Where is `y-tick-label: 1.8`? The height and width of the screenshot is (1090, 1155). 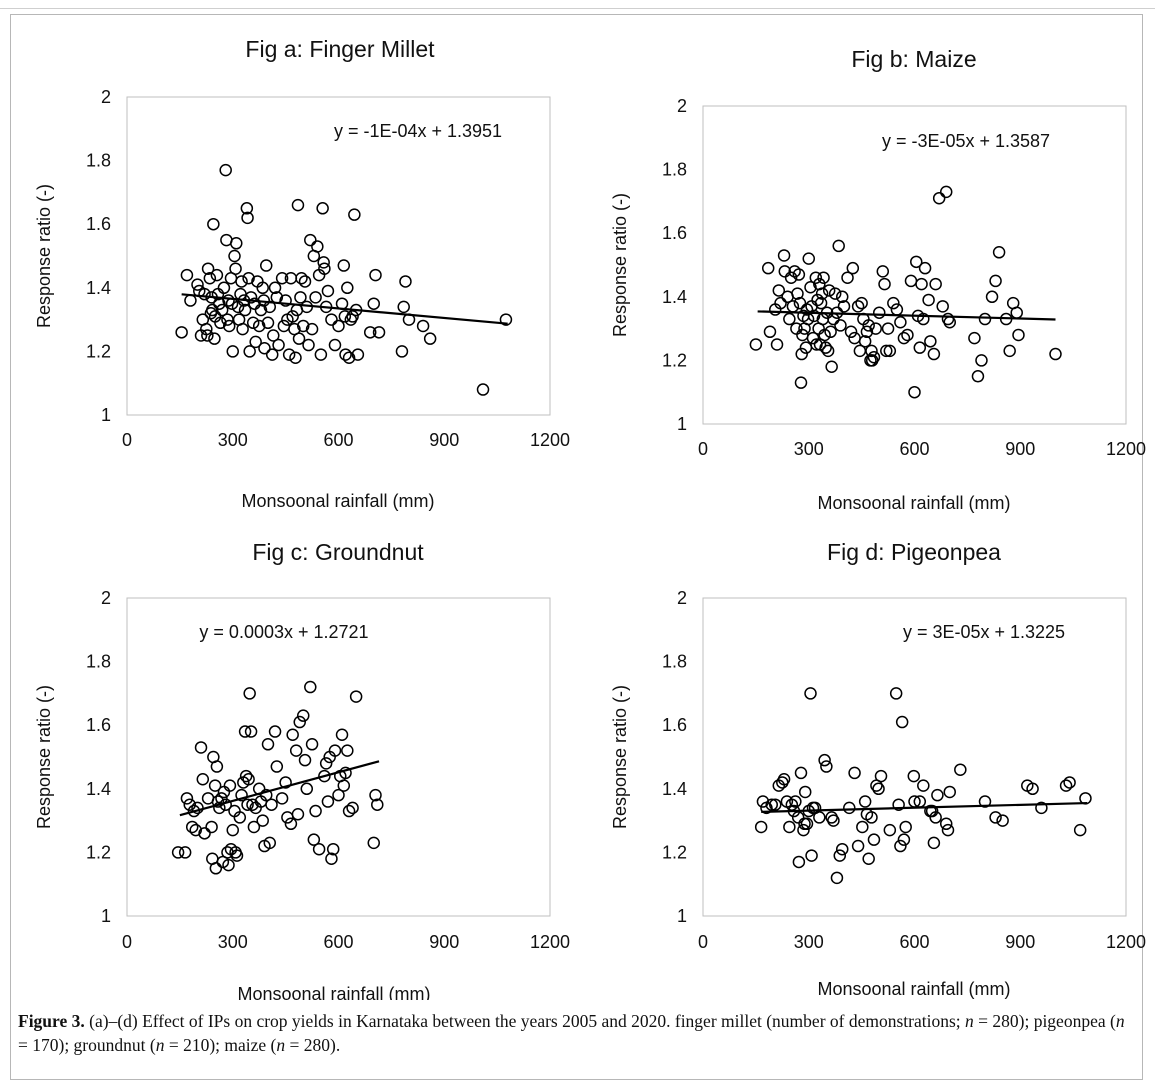
y-tick-label: 1.8 is located at coordinates (98, 161).